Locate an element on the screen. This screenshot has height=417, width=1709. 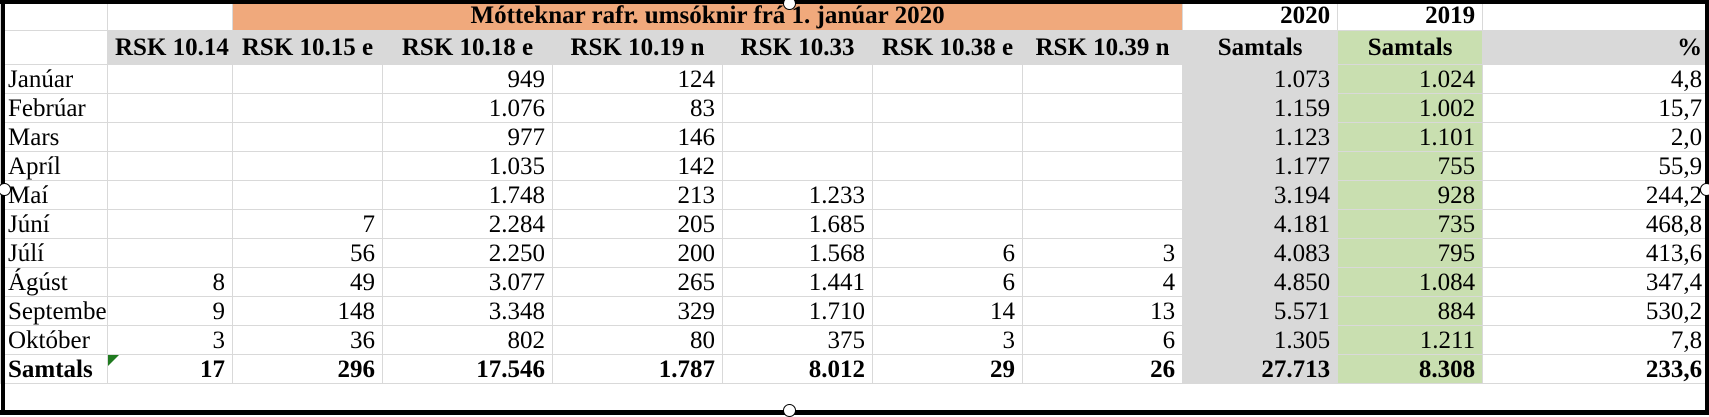
cell-samtals-2020: 1.177 is located at coordinates (1260, 166).